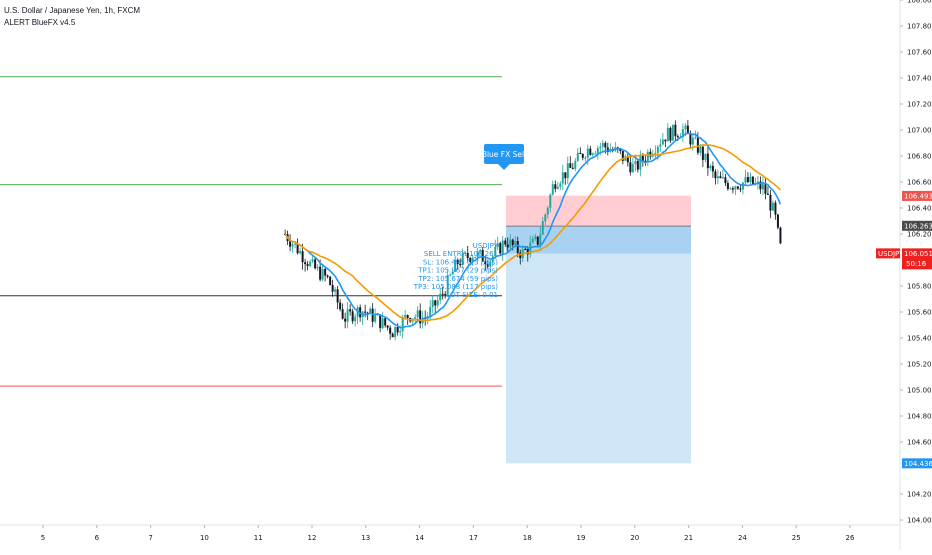 Image resolution: width=932 pixels, height=555 pixels. I want to click on signal-info-line: SL: 106.495 (23 pips), so click(460, 262).